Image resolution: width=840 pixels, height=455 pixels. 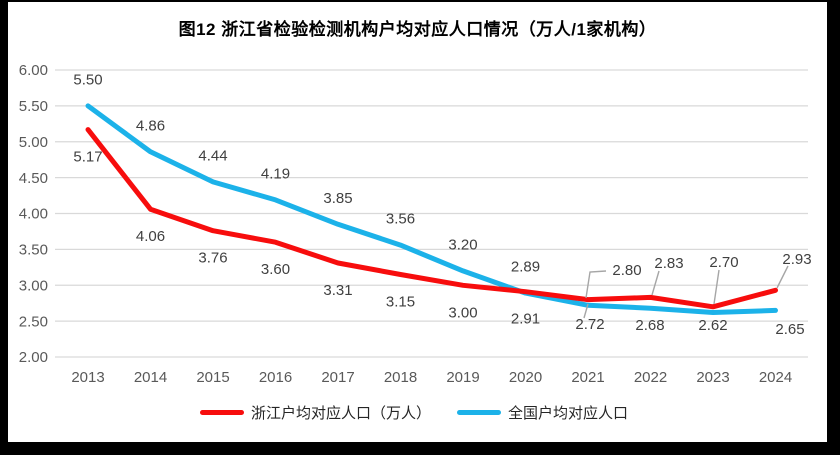 I want to click on data-label-national: 2.68, so click(x=649, y=325).